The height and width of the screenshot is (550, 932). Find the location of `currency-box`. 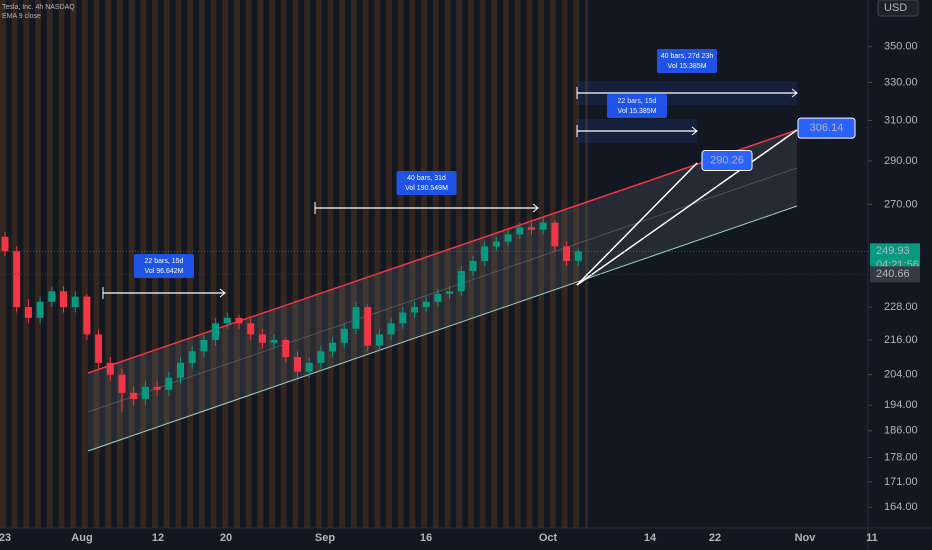

currency-box is located at coordinates (898, 8).